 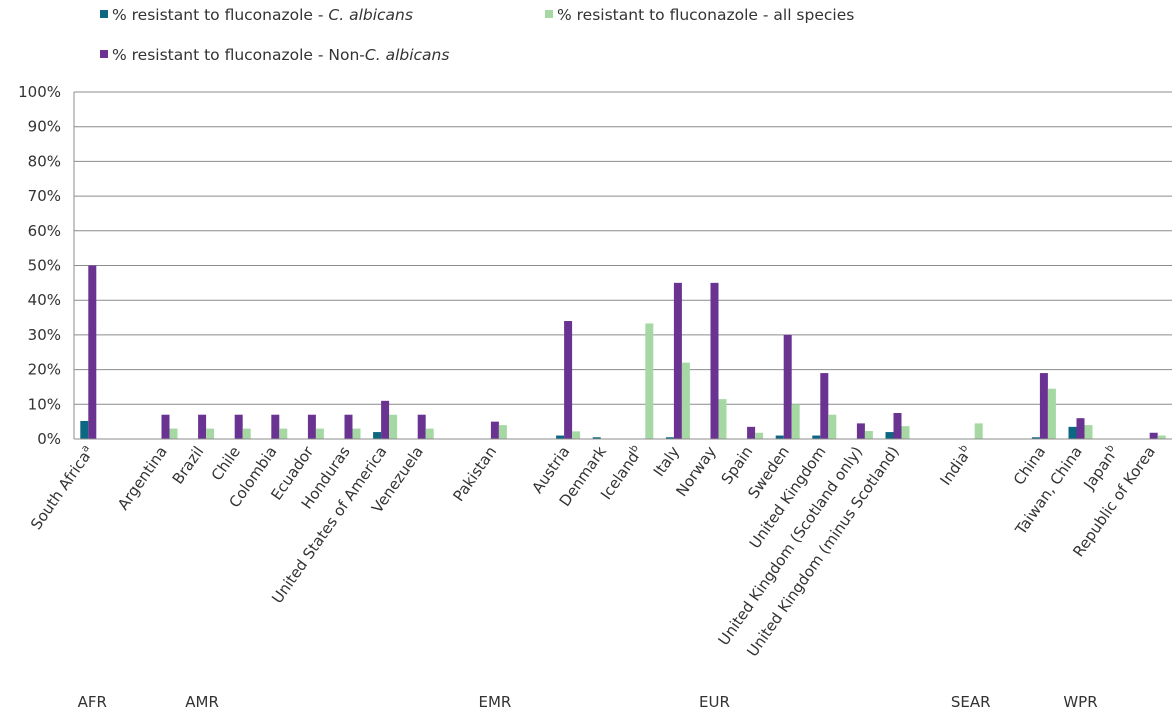 What do you see at coordinates (971, 702) in the screenshot?
I see `region-label: SEAR` at bounding box center [971, 702].